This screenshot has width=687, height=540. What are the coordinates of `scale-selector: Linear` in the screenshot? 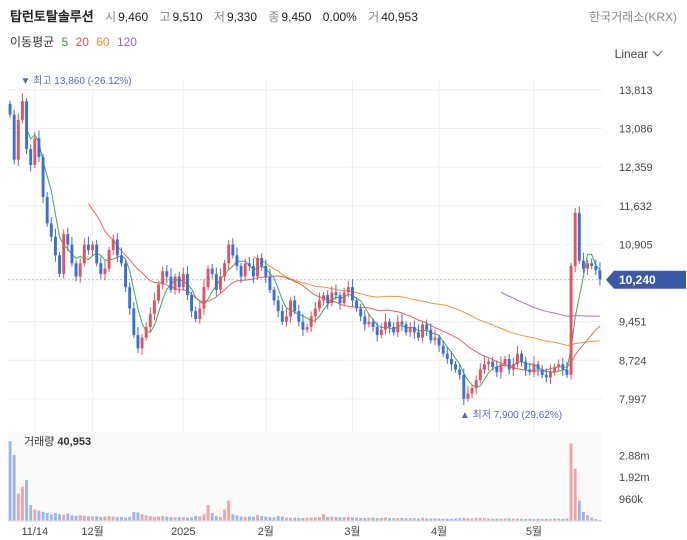 It's located at (639, 53).